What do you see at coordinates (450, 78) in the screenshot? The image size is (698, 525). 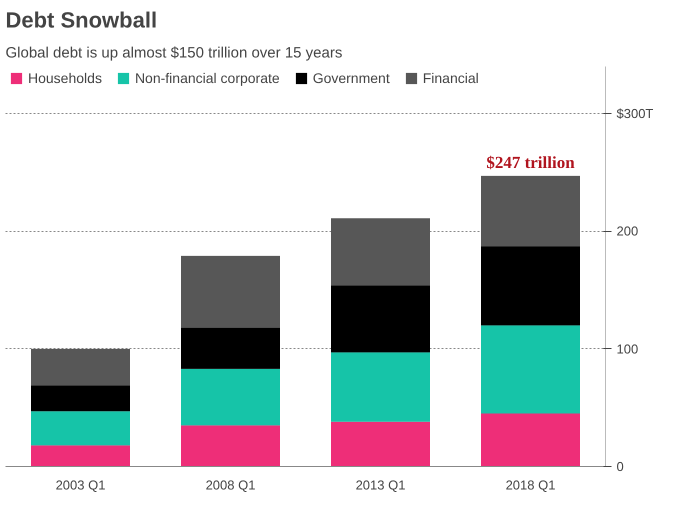 I see `legend-label: Financial` at bounding box center [450, 78].